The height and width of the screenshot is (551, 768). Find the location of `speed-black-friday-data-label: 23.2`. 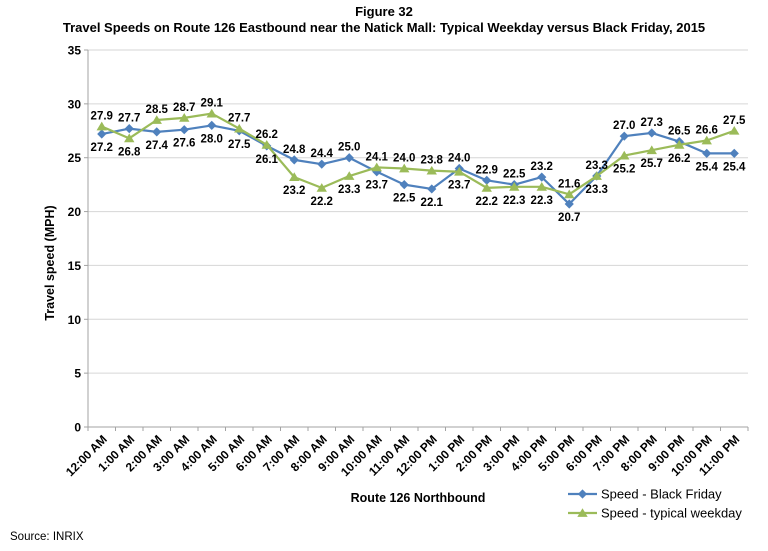

speed-black-friday-data-label: 23.2 is located at coordinates (542, 167).